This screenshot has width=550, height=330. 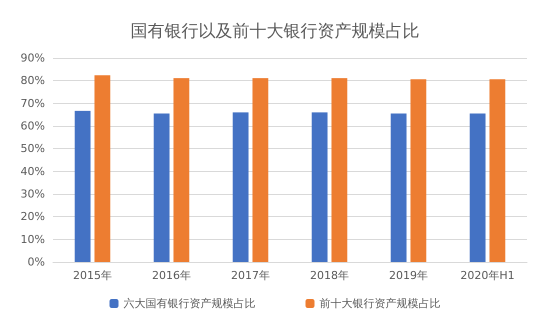 I want to click on y-tick-label: 30%, so click(x=32, y=194).